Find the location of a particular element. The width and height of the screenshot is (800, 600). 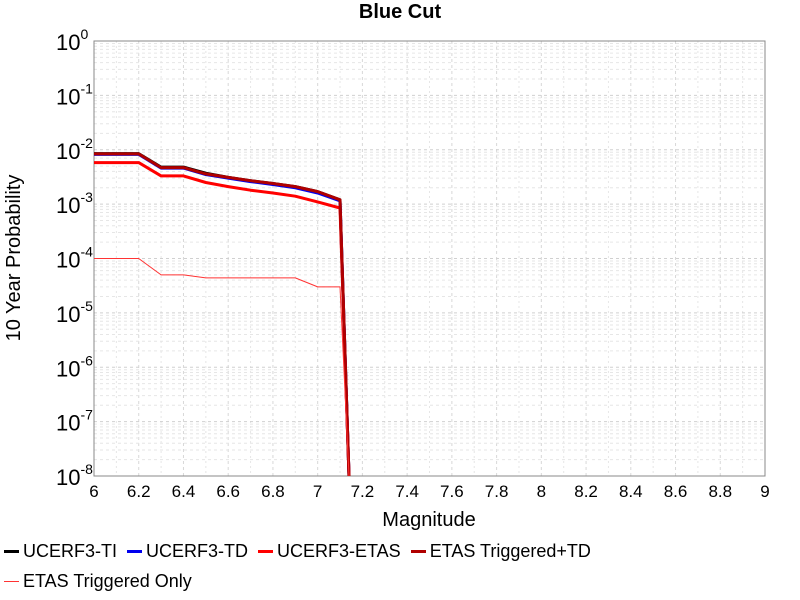

legend-label: UCERF3-TI is located at coordinates (70, 550).